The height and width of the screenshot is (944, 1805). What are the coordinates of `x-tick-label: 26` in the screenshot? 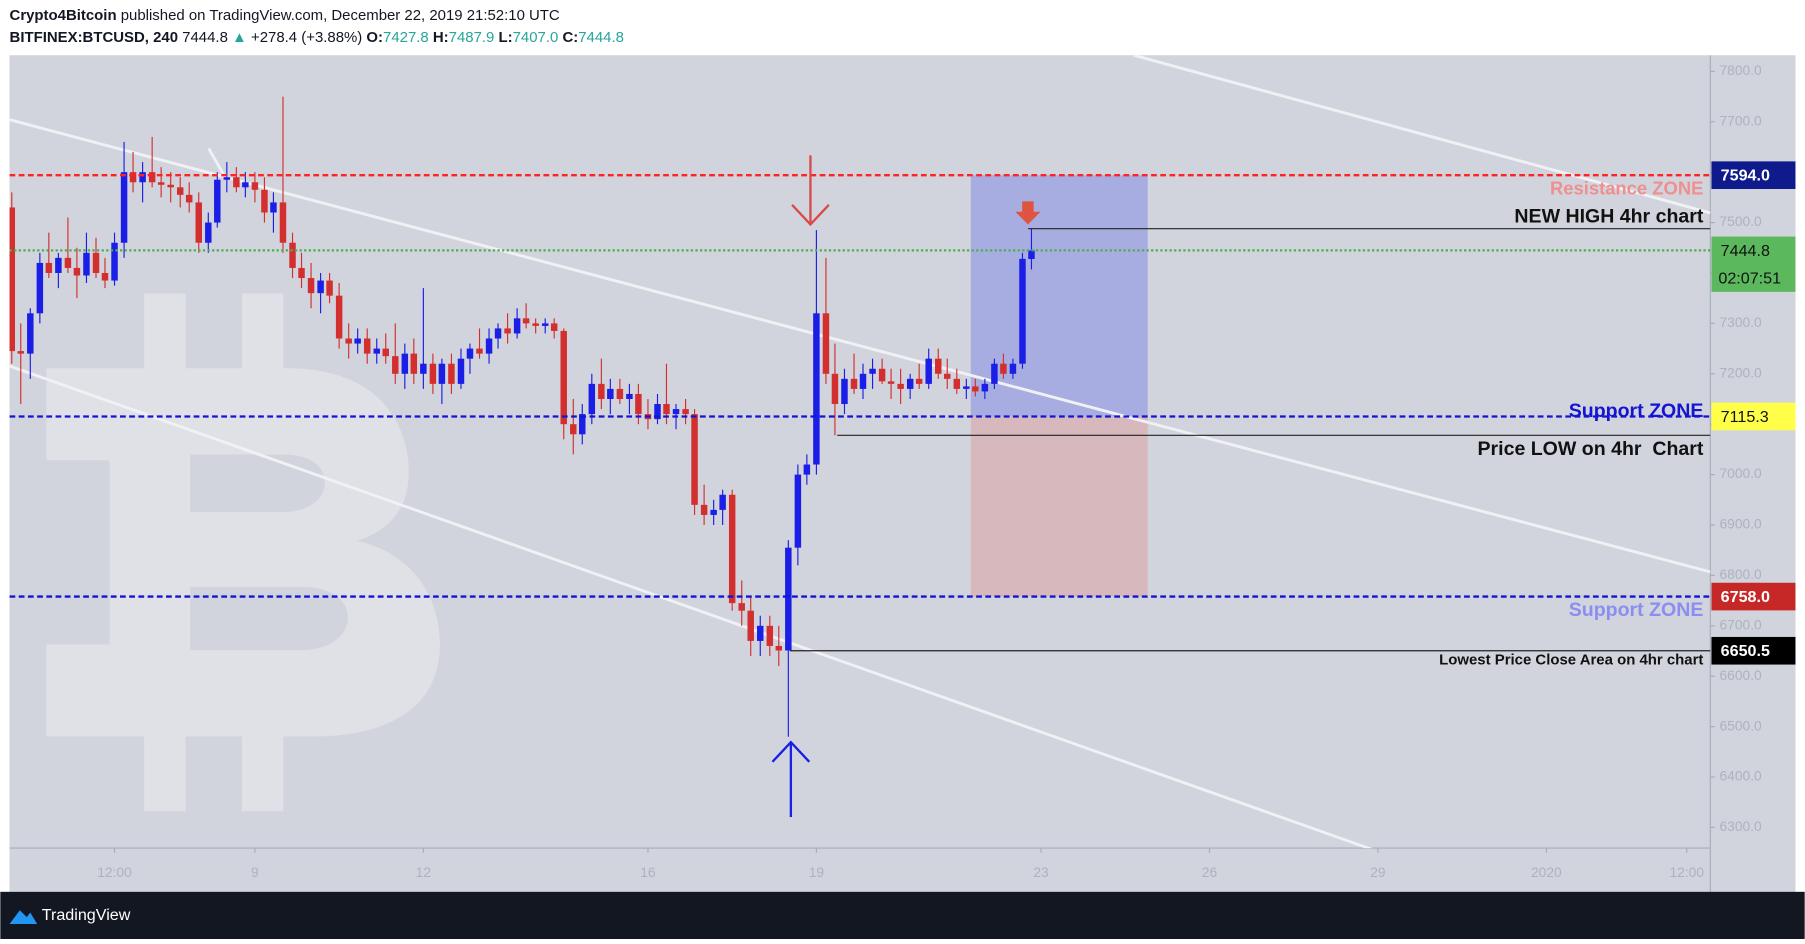 It's located at (1210, 872).